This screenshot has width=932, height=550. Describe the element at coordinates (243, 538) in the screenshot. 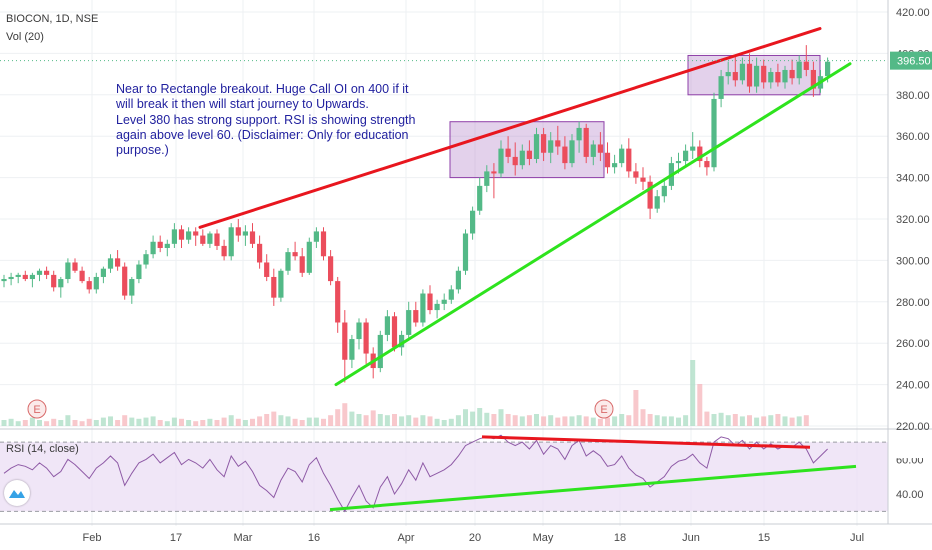

I see `x-tick-label: Mar` at that location.